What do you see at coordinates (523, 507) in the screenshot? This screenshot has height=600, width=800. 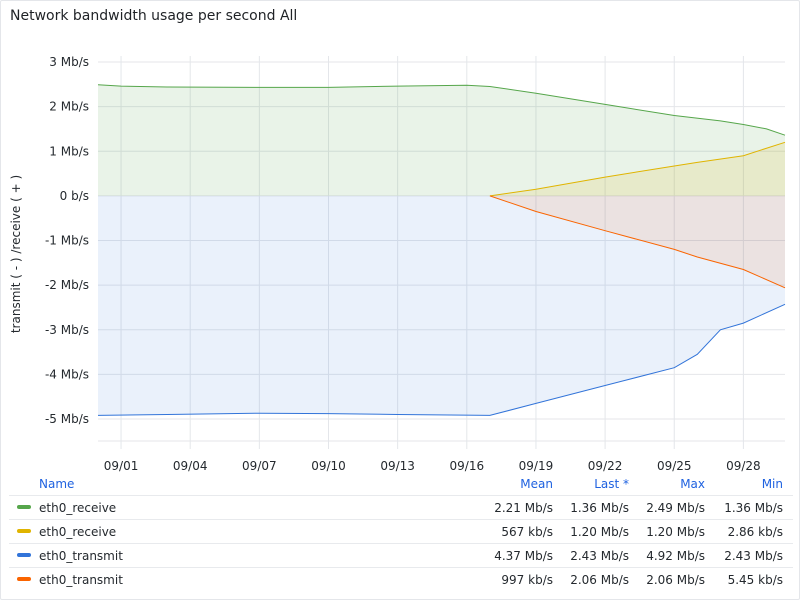 I see `legend-mean-value: 2.21 Mb/s` at bounding box center [523, 507].